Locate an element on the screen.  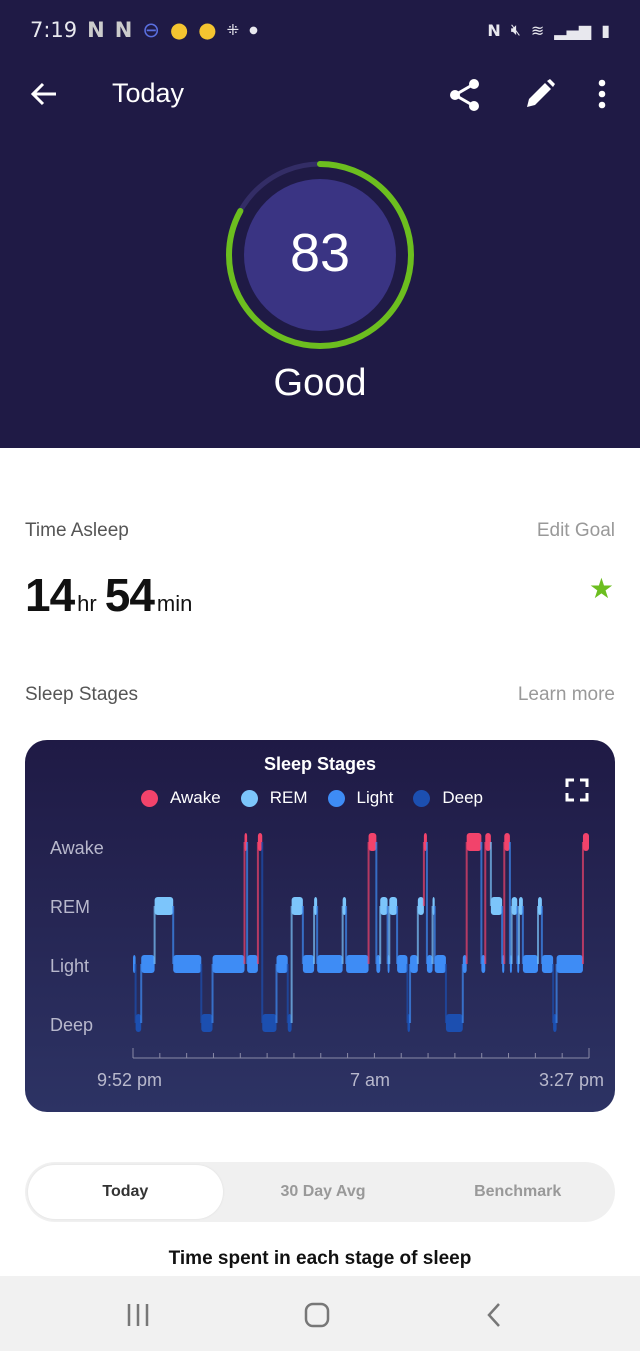
pokemon-go-icon: ⊖ is located at coordinates (151, 30).